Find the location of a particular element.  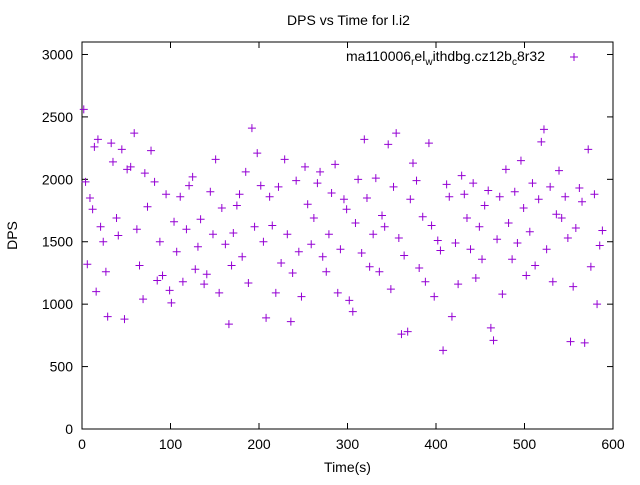

y-tick-label: 3000 is located at coordinates (57, 54).